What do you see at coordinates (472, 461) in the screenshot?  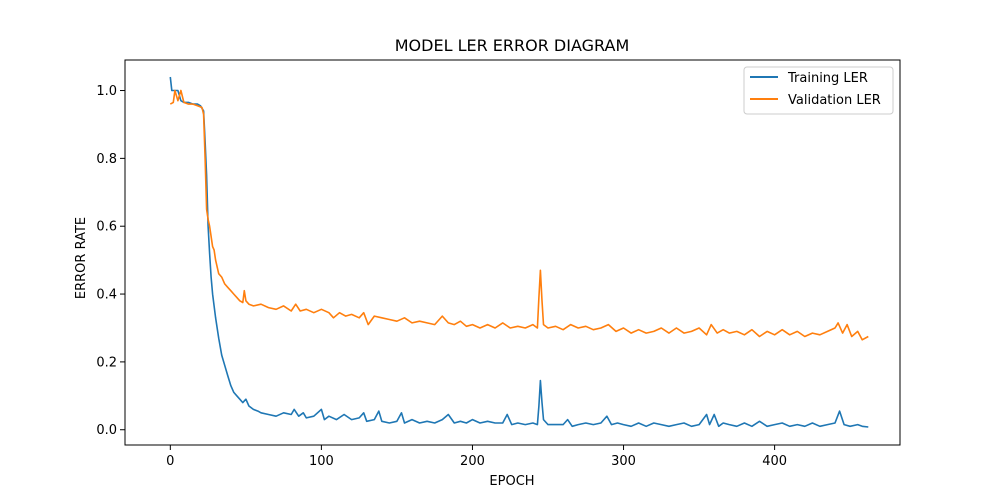 I see `x-tick-label: 200` at bounding box center [472, 461].